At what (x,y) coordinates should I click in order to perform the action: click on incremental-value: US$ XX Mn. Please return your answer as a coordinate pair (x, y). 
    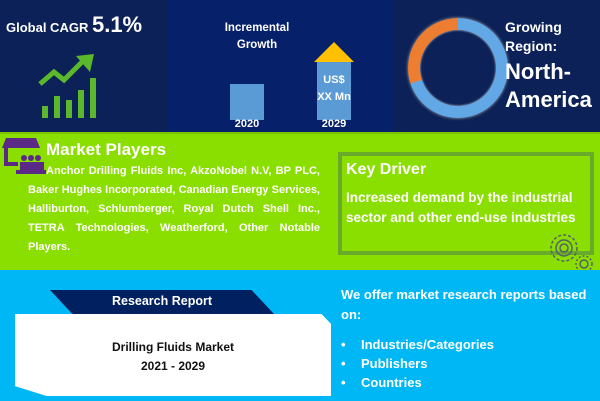
    Looking at the image, I should click on (334, 88).